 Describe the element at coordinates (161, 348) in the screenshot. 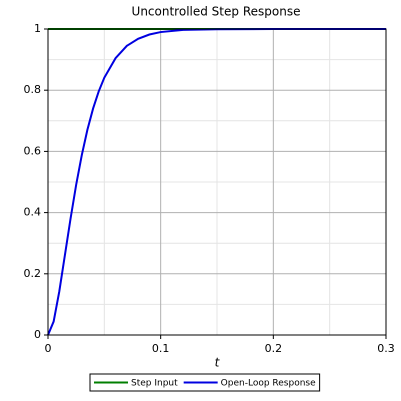

I see `x-tick-label: 0.1` at that location.